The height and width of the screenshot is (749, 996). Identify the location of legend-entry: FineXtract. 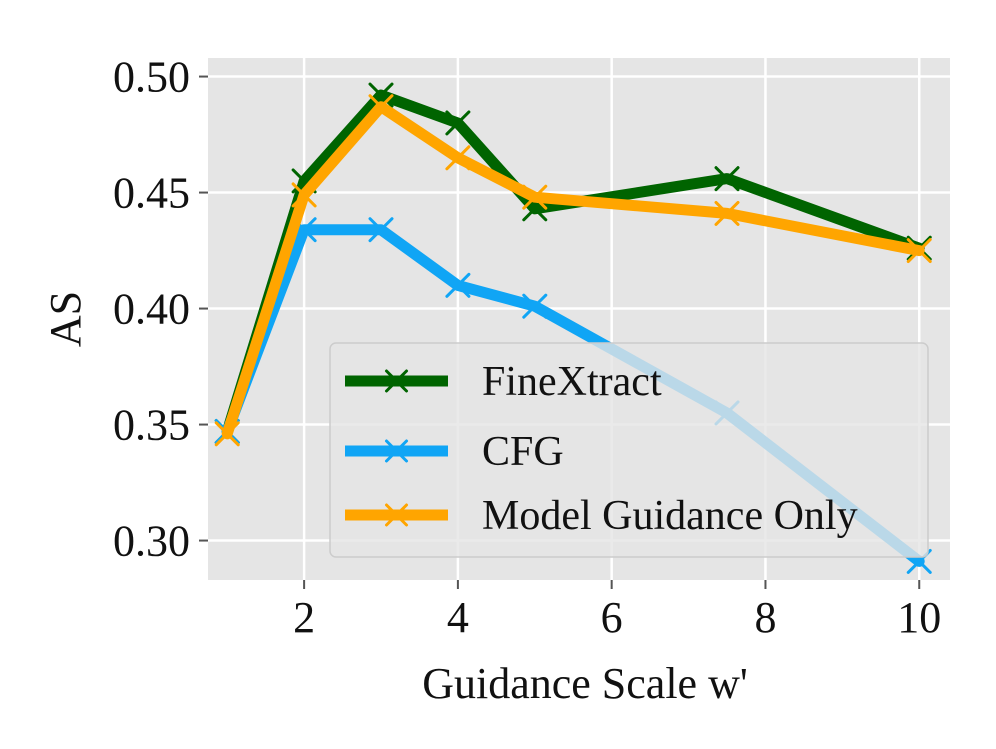
(503, 382).